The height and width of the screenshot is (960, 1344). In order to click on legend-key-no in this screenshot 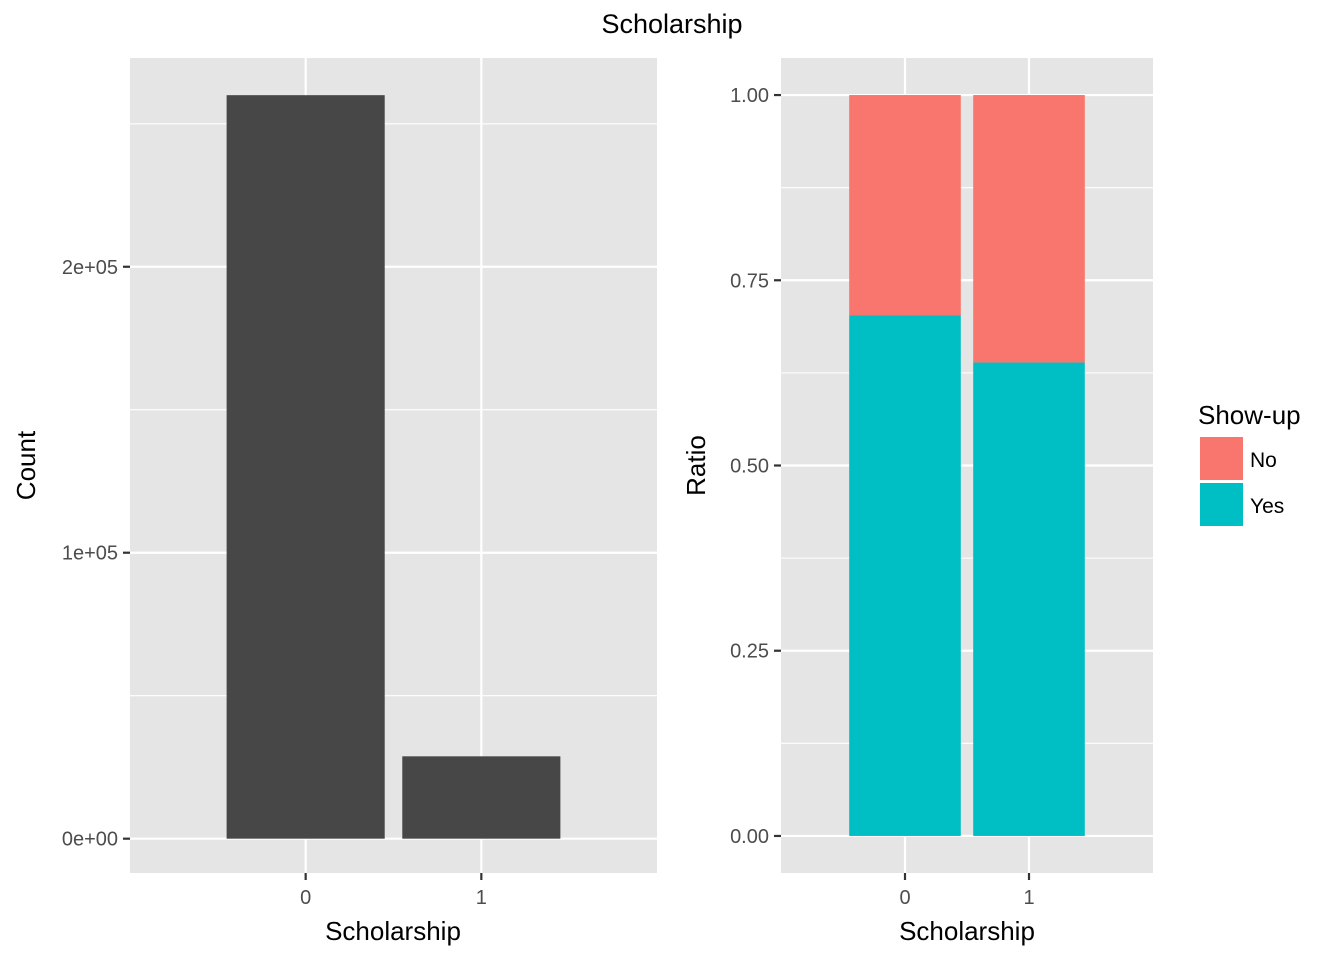, I will do `click(1221, 458)`.